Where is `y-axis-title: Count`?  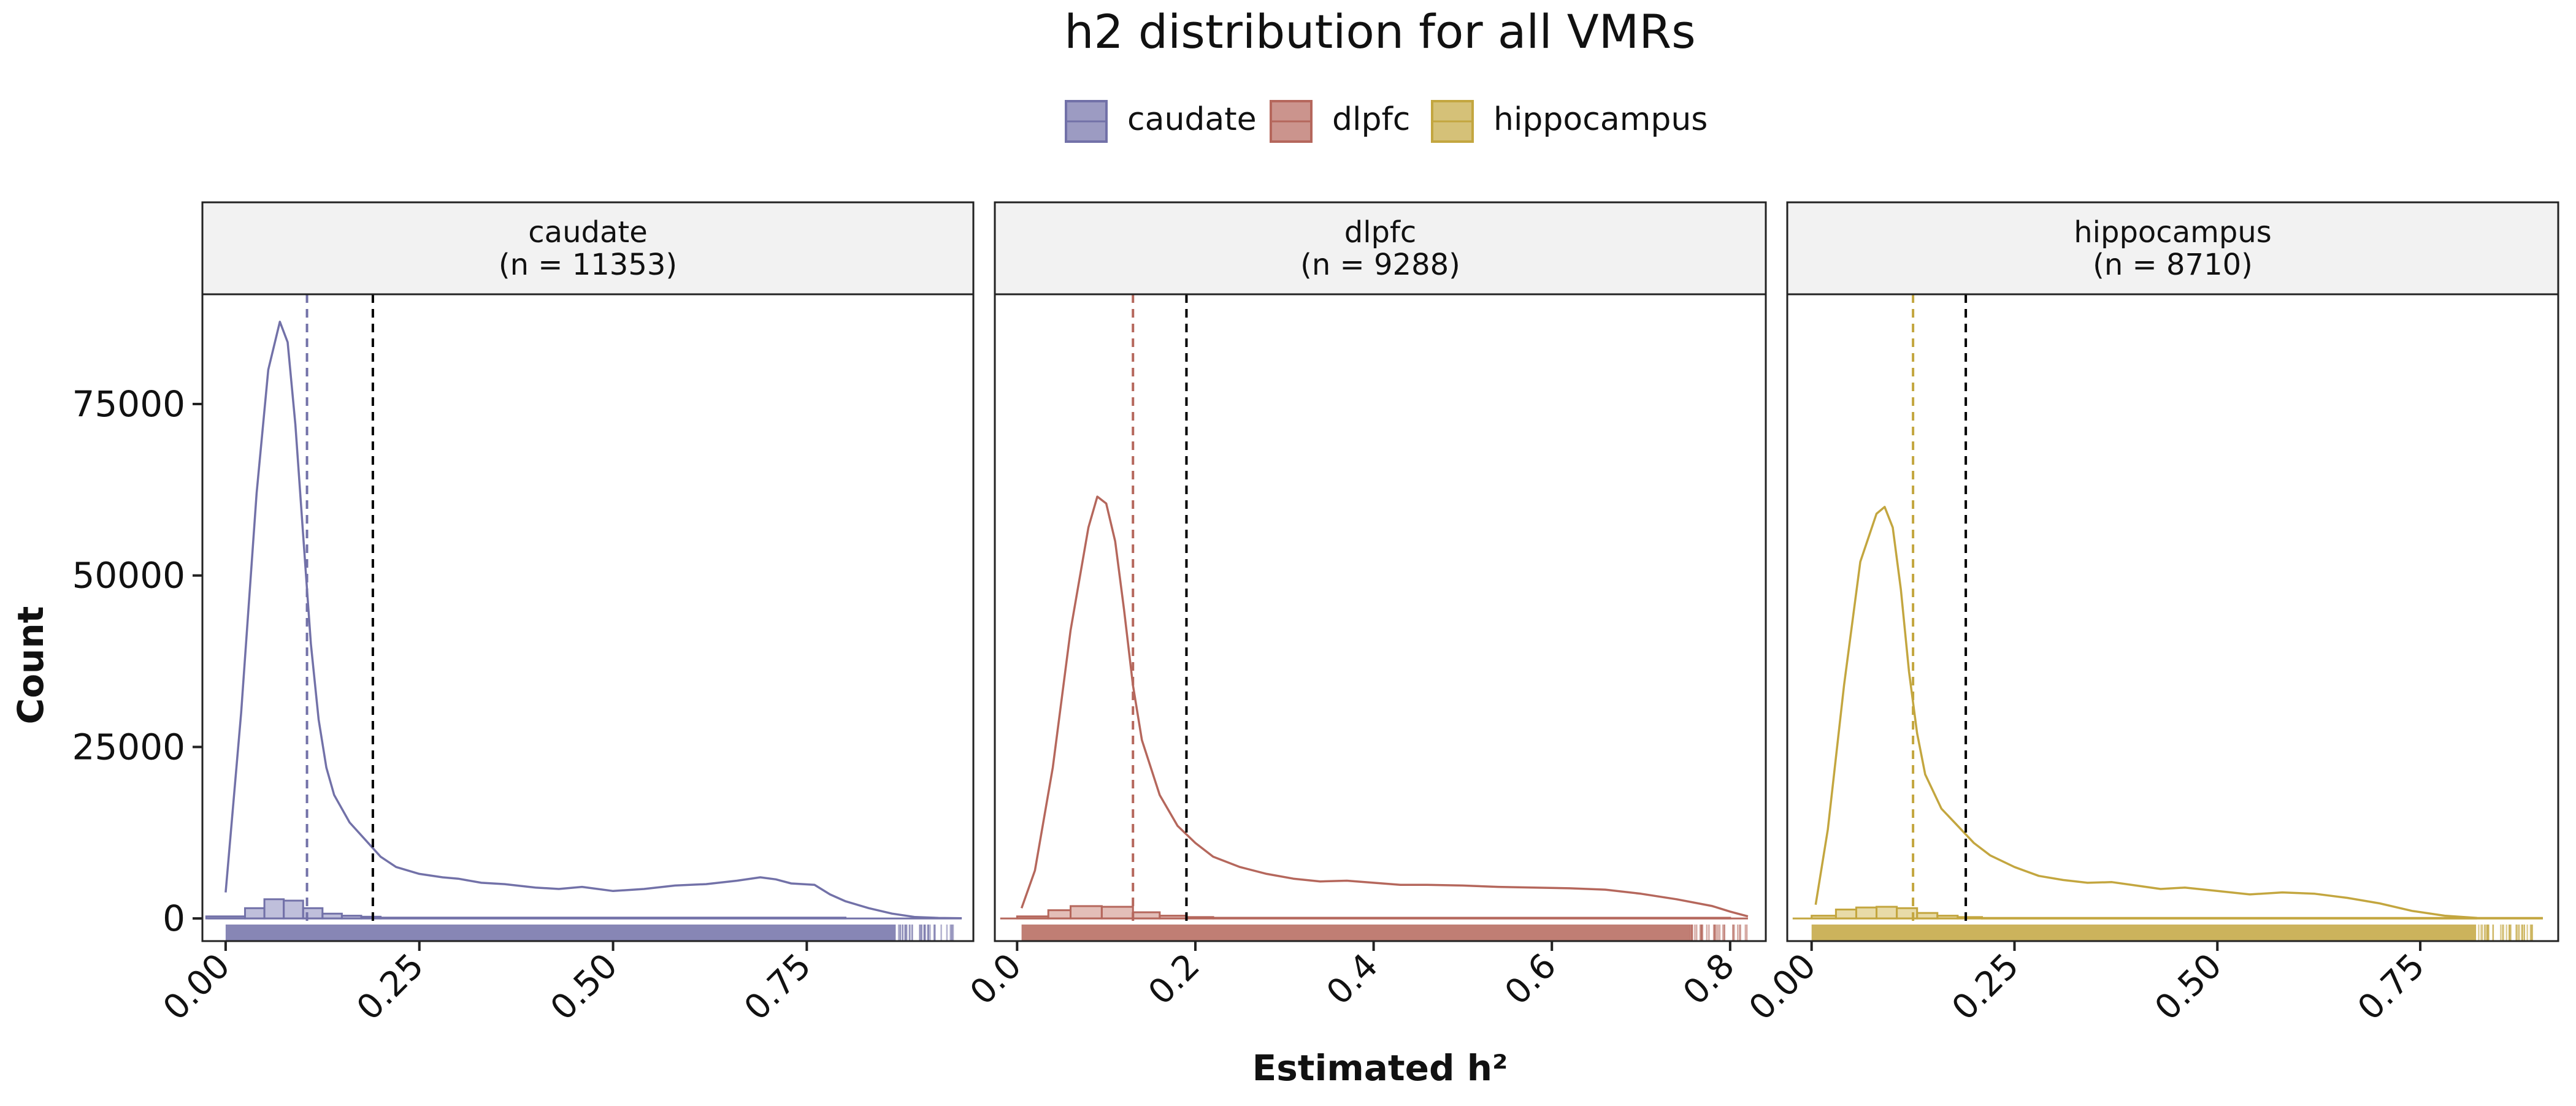
y-axis-title: Count is located at coordinates (31, 665).